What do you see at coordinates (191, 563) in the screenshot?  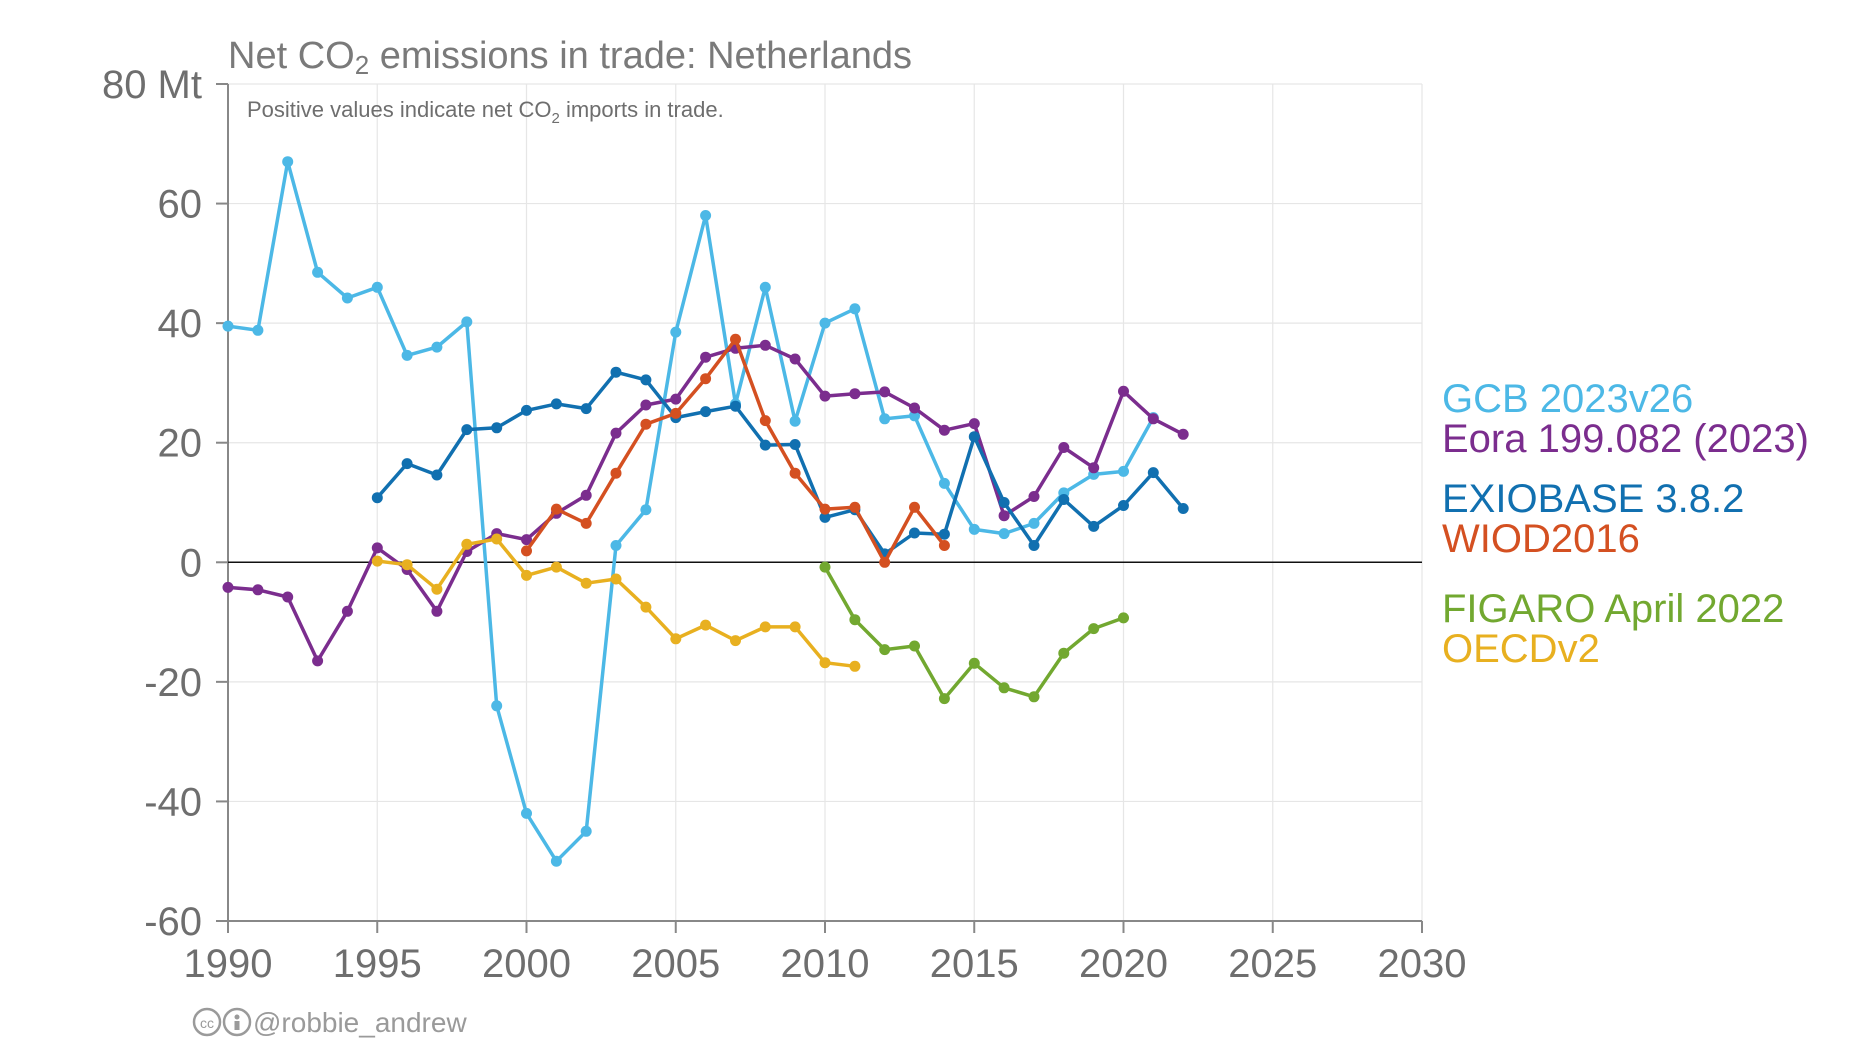 I see `y-tick-label: 0` at bounding box center [191, 563].